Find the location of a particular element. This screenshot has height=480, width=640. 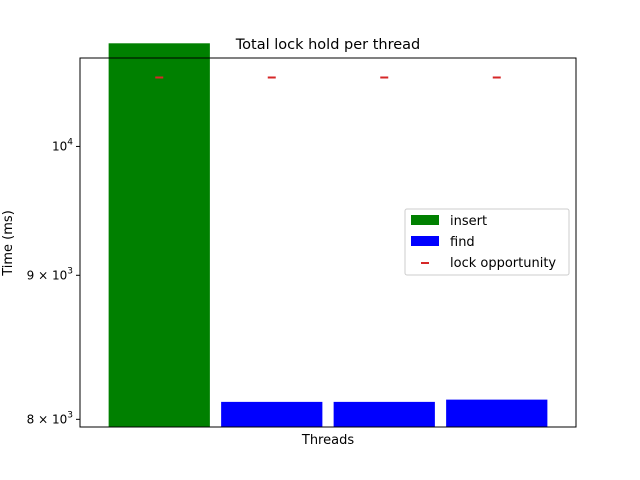

legend-swatch-find is located at coordinates (425, 241).